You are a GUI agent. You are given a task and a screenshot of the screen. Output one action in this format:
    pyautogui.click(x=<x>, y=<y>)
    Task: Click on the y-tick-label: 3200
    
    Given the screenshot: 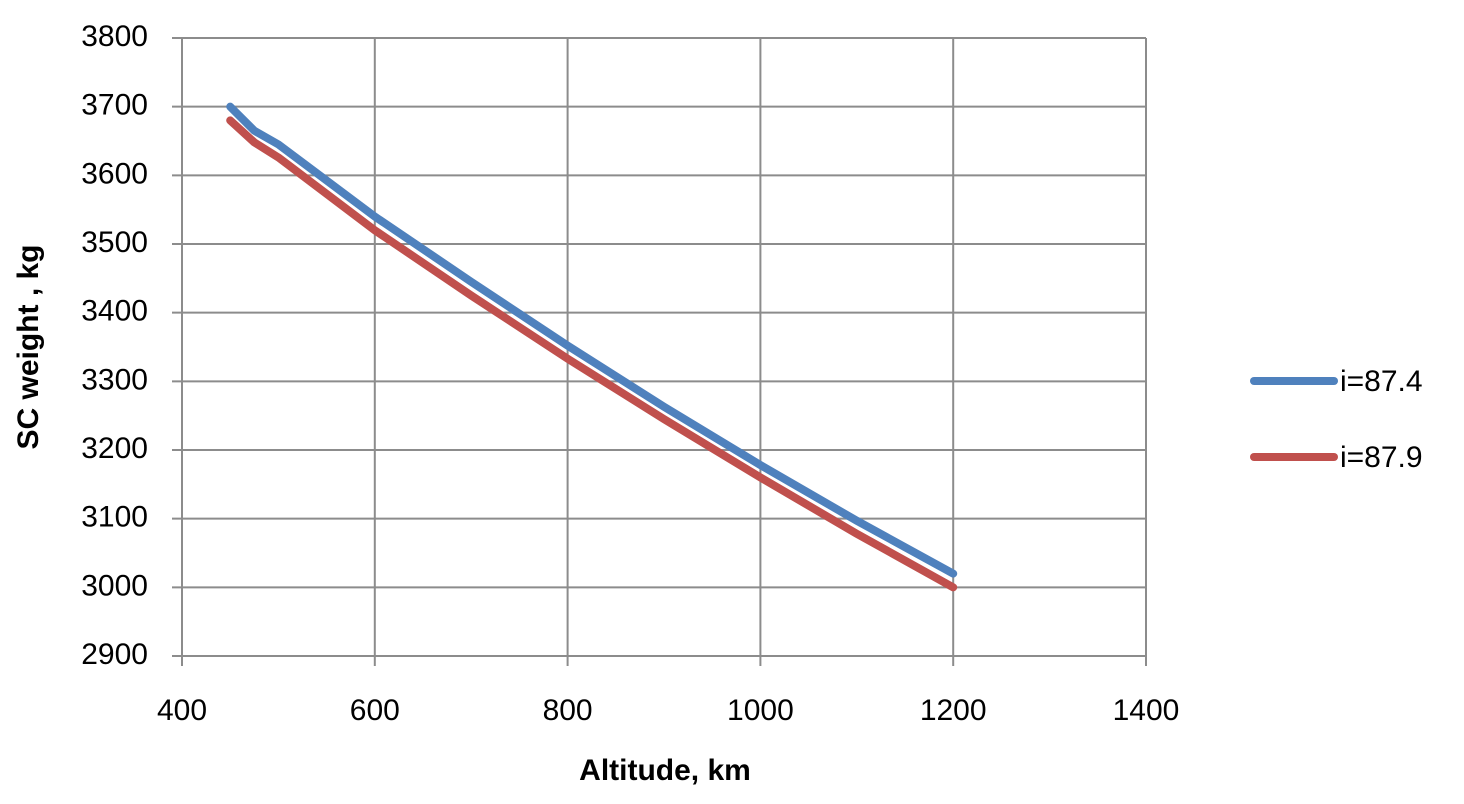 What is the action you would take?
    pyautogui.click(x=114, y=448)
    